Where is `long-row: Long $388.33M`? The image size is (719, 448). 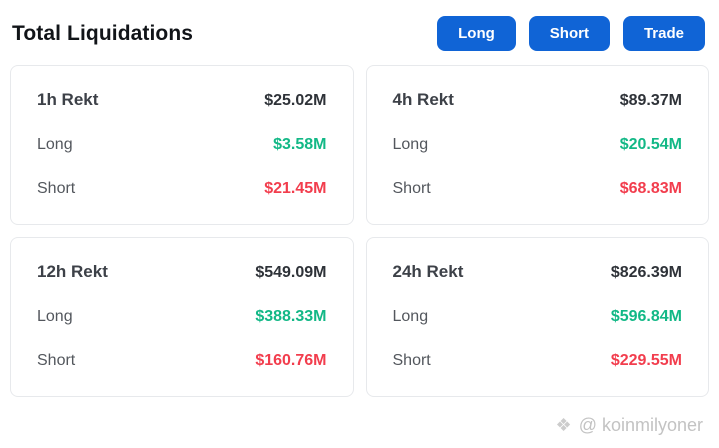
long-row: Long $388.33M is located at coordinates (182, 317).